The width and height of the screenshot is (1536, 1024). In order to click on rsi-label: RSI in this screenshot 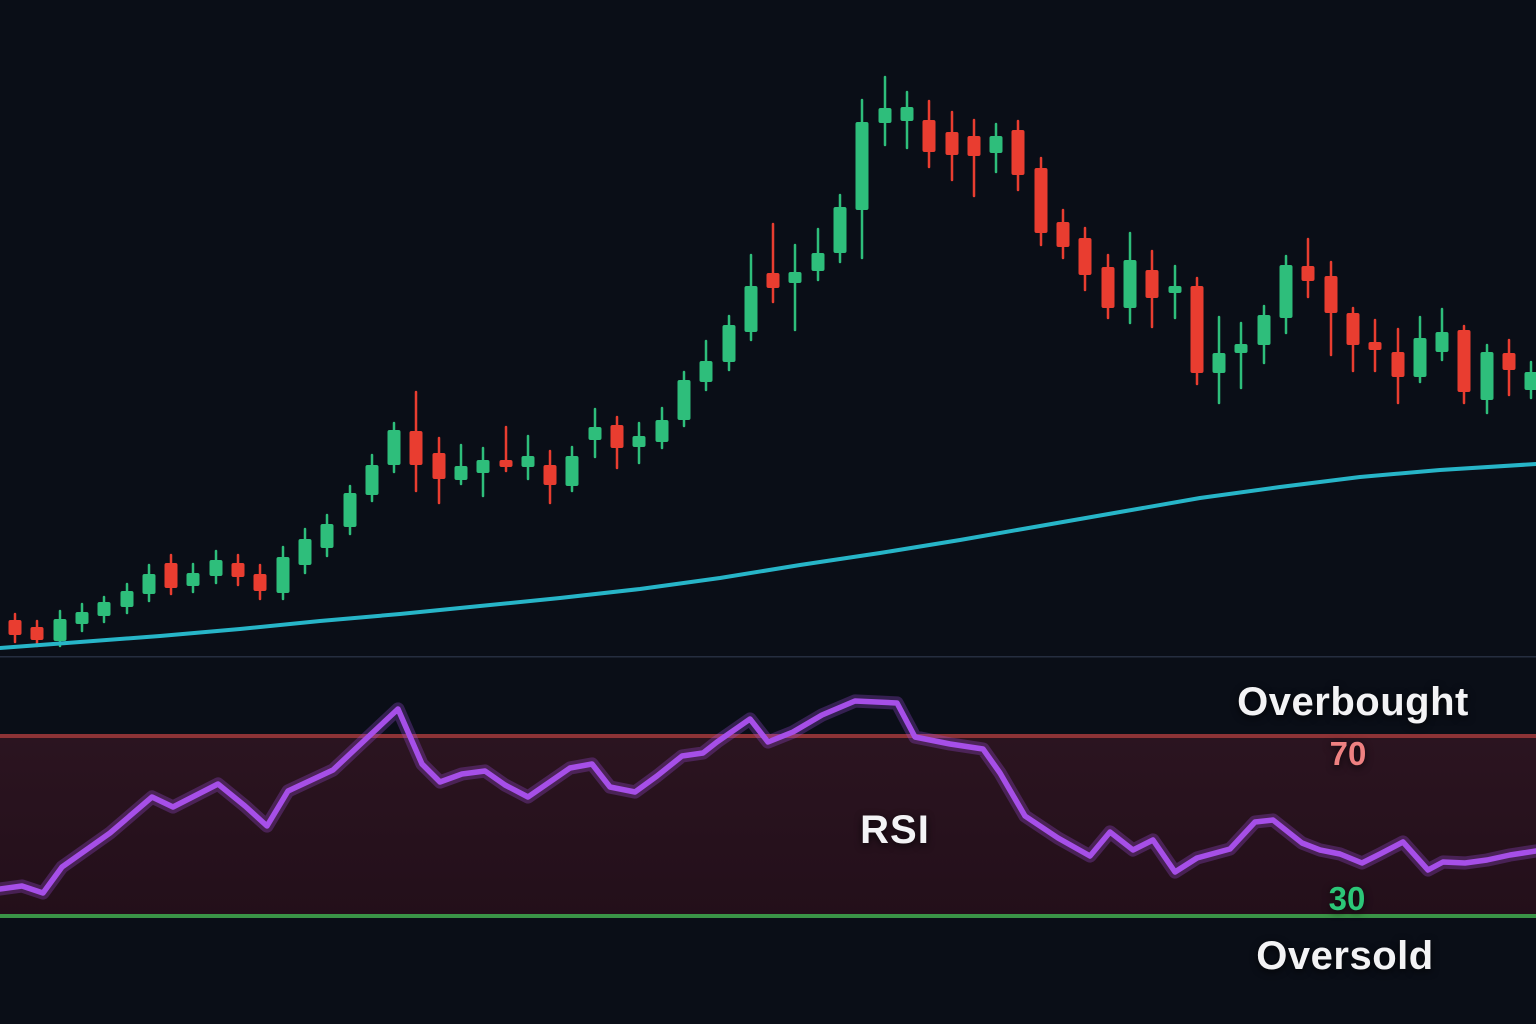, I will do `click(895, 830)`.